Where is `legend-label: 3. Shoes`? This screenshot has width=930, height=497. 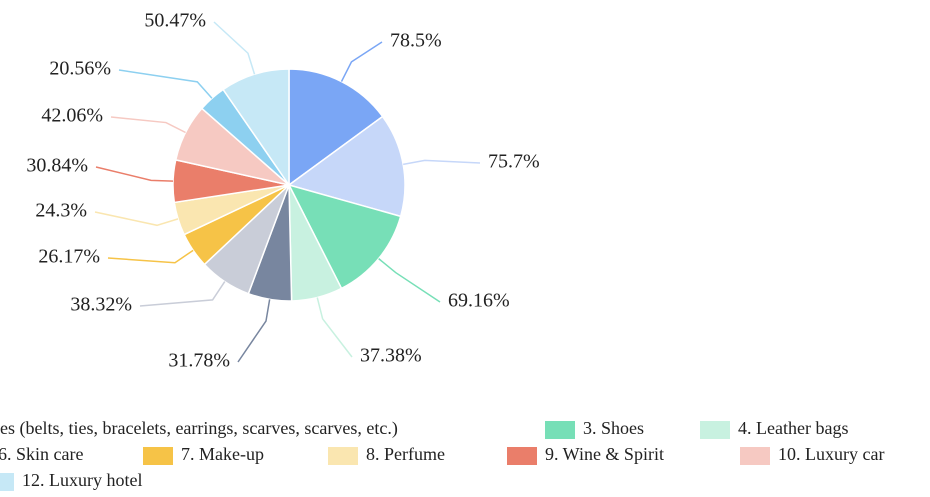
legend-label: 3. Shoes is located at coordinates (613, 428).